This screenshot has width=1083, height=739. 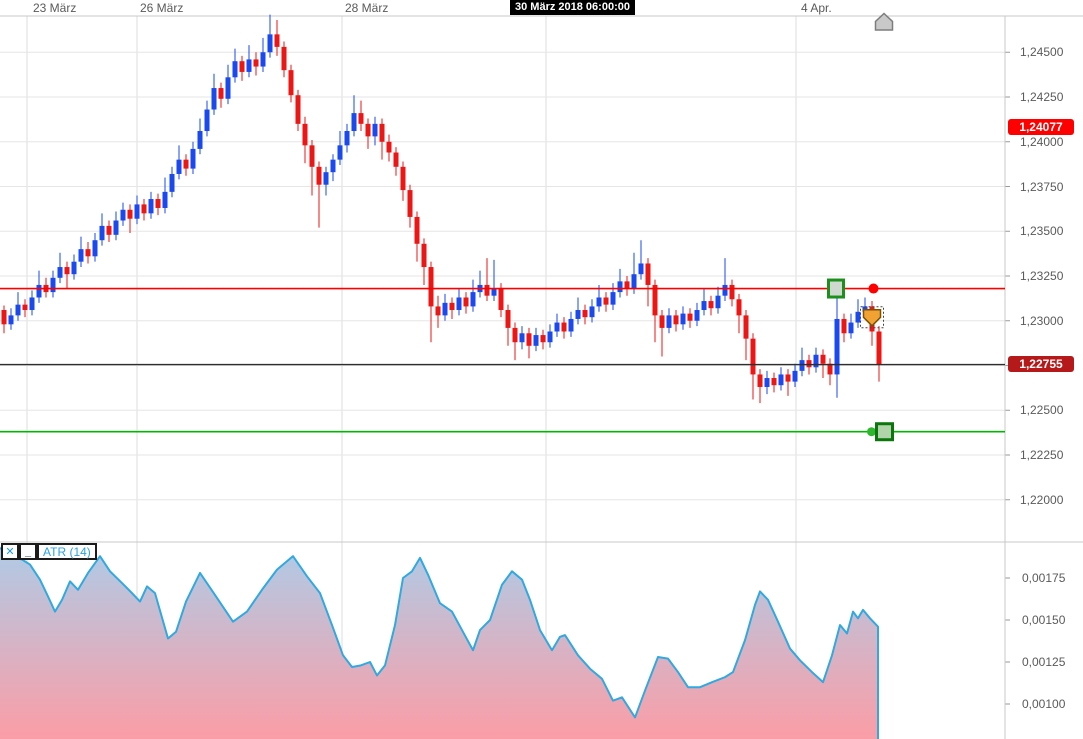 I want to click on atr-value-label: 0,00125, so click(x=1044, y=662).